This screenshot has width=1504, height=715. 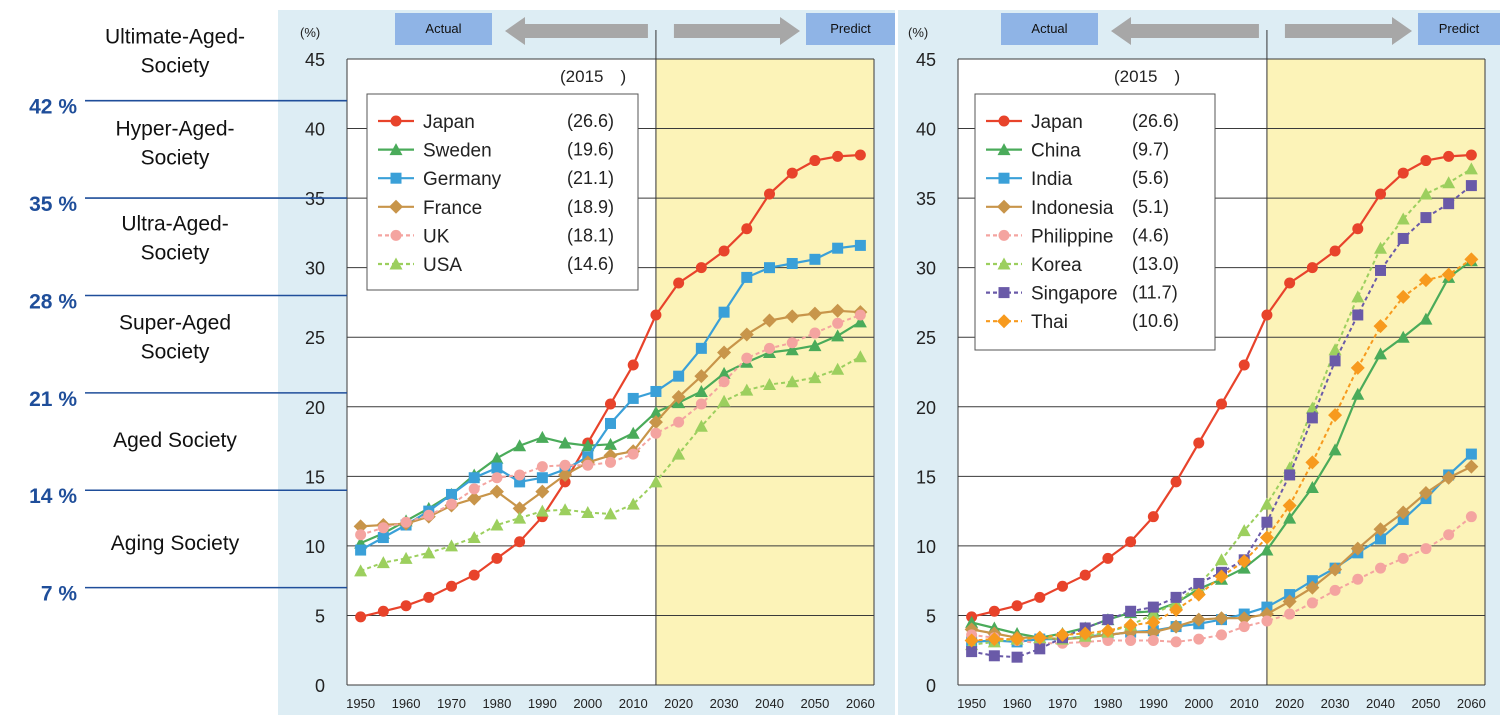 I want to click on y-axis-unit: (%), so click(x=310, y=32).